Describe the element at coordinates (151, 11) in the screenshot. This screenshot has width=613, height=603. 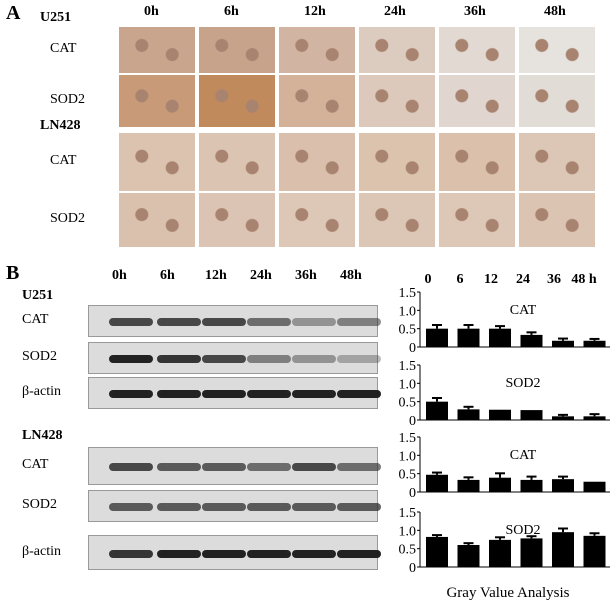
I see `timepoint-label: 0h` at that location.